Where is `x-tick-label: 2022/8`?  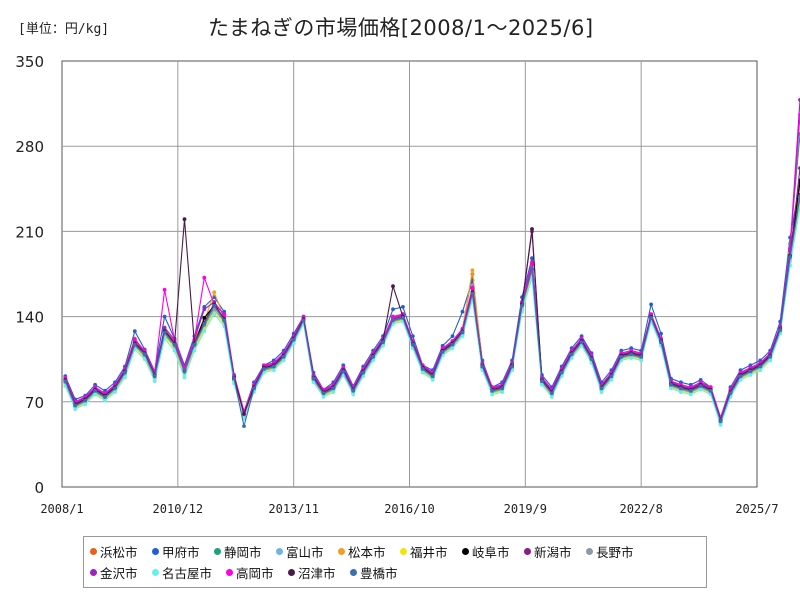 x-tick-label: 2022/8 is located at coordinates (640, 509).